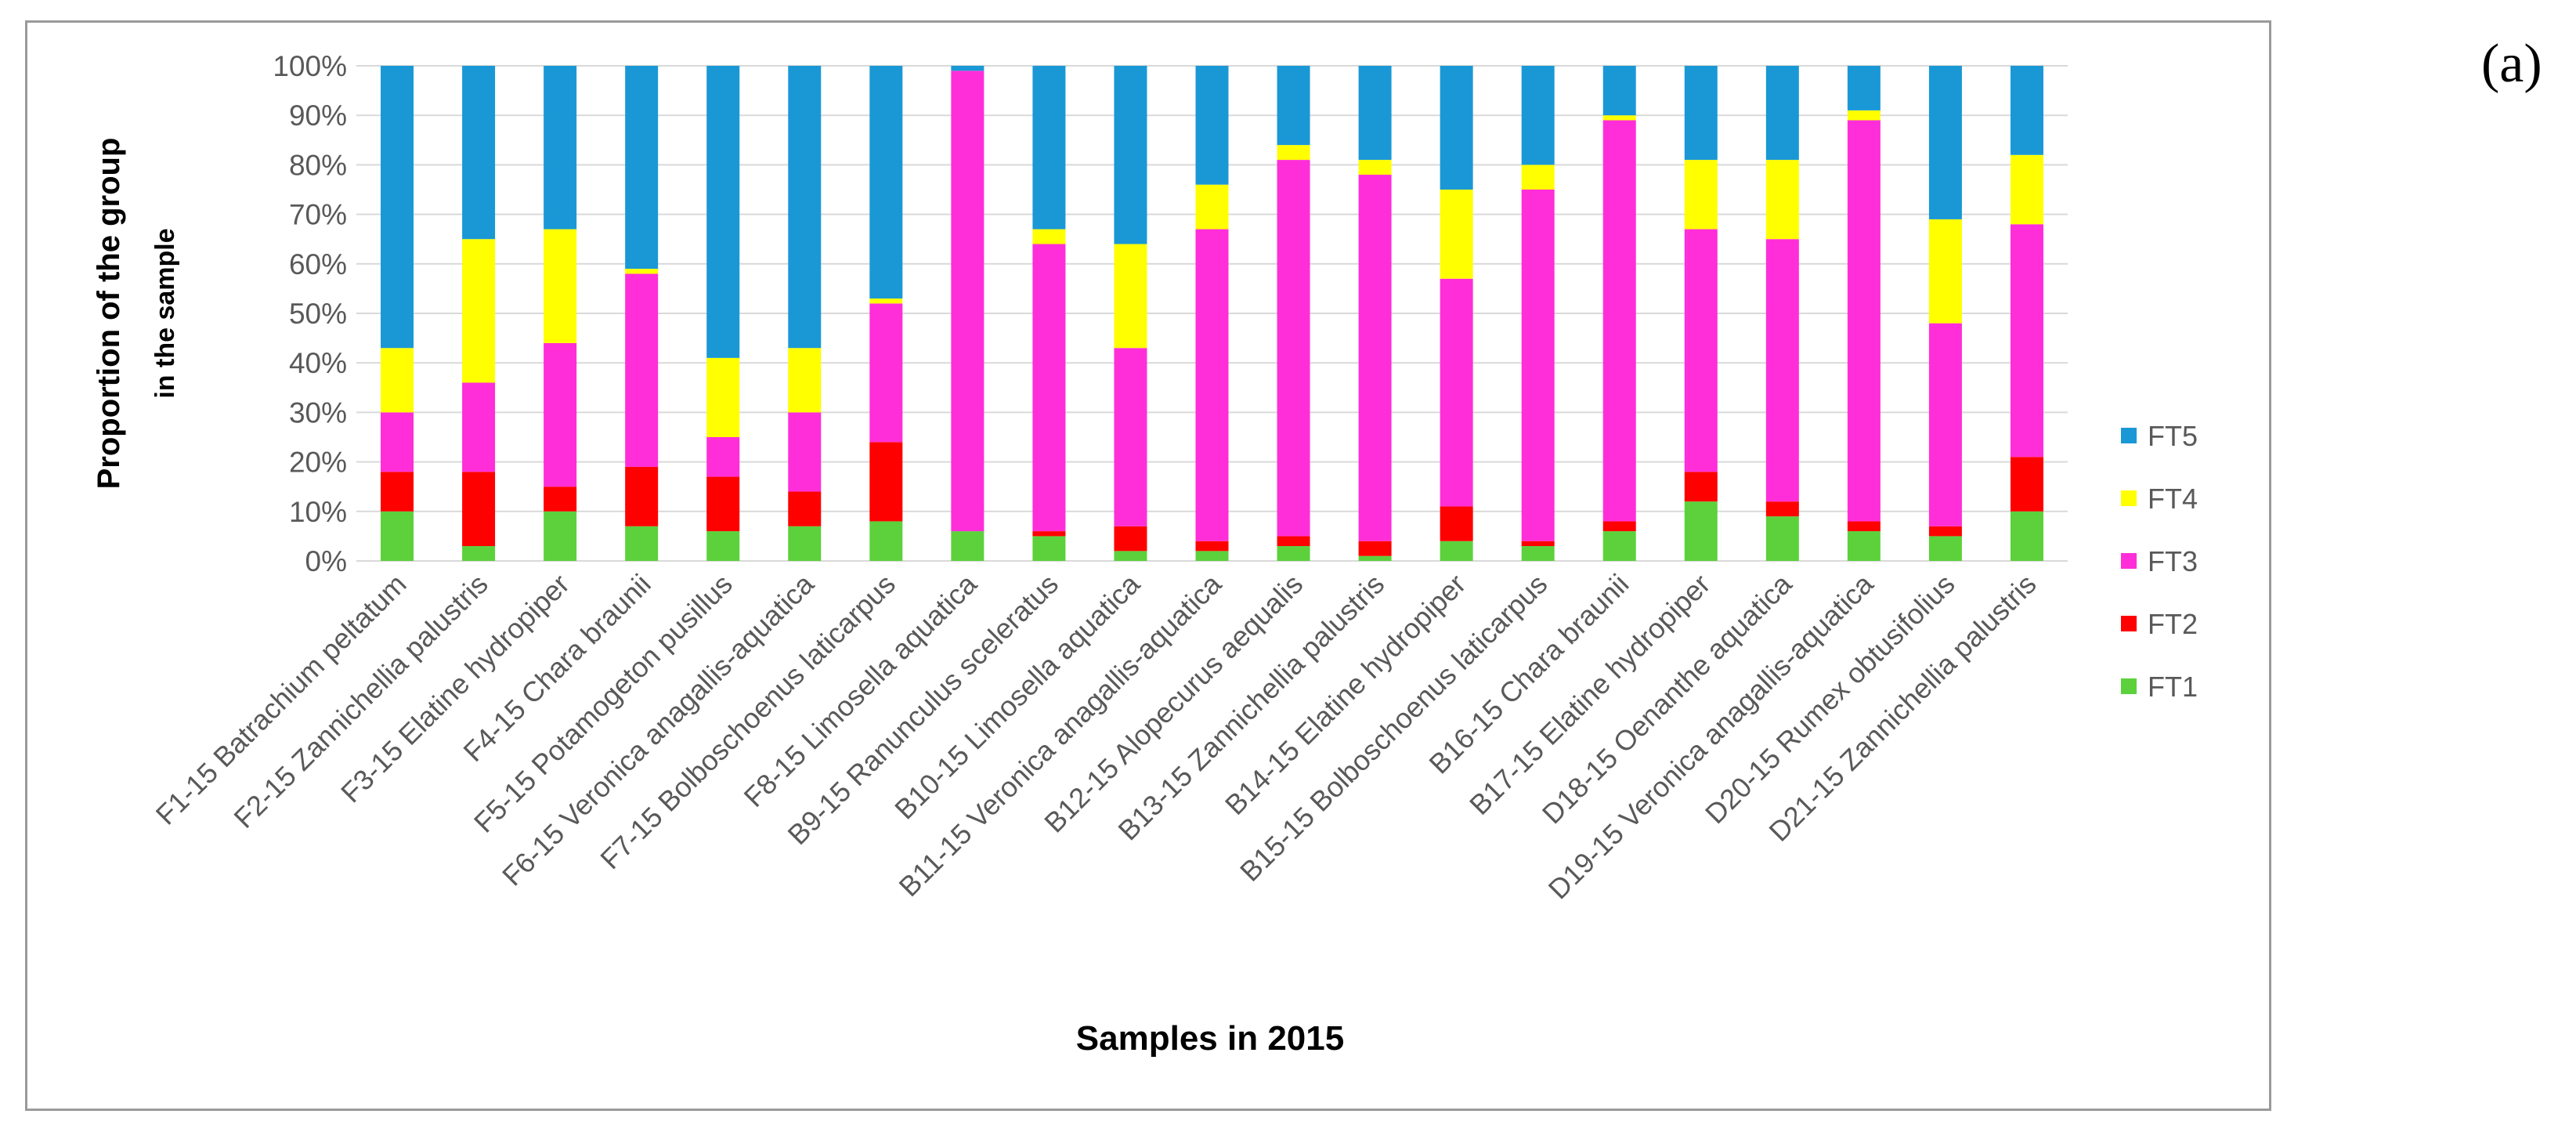 This screenshot has width=2576, height=1143. What do you see at coordinates (318, 512) in the screenshot?
I see `y-tick-label: 10%` at bounding box center [318, 512].